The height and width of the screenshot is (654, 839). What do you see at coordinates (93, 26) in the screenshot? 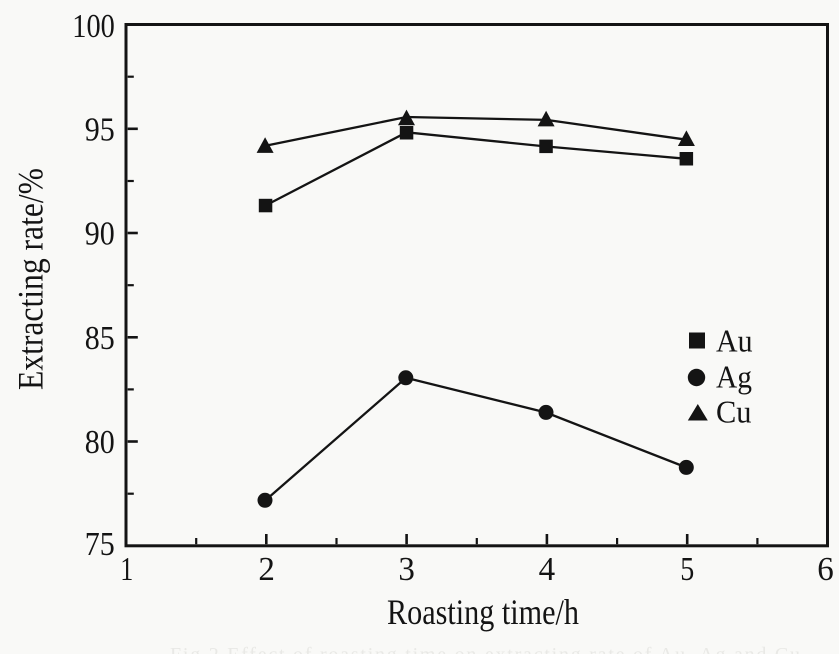
I see `svg-text: 100` at bounding box center [93, 26].